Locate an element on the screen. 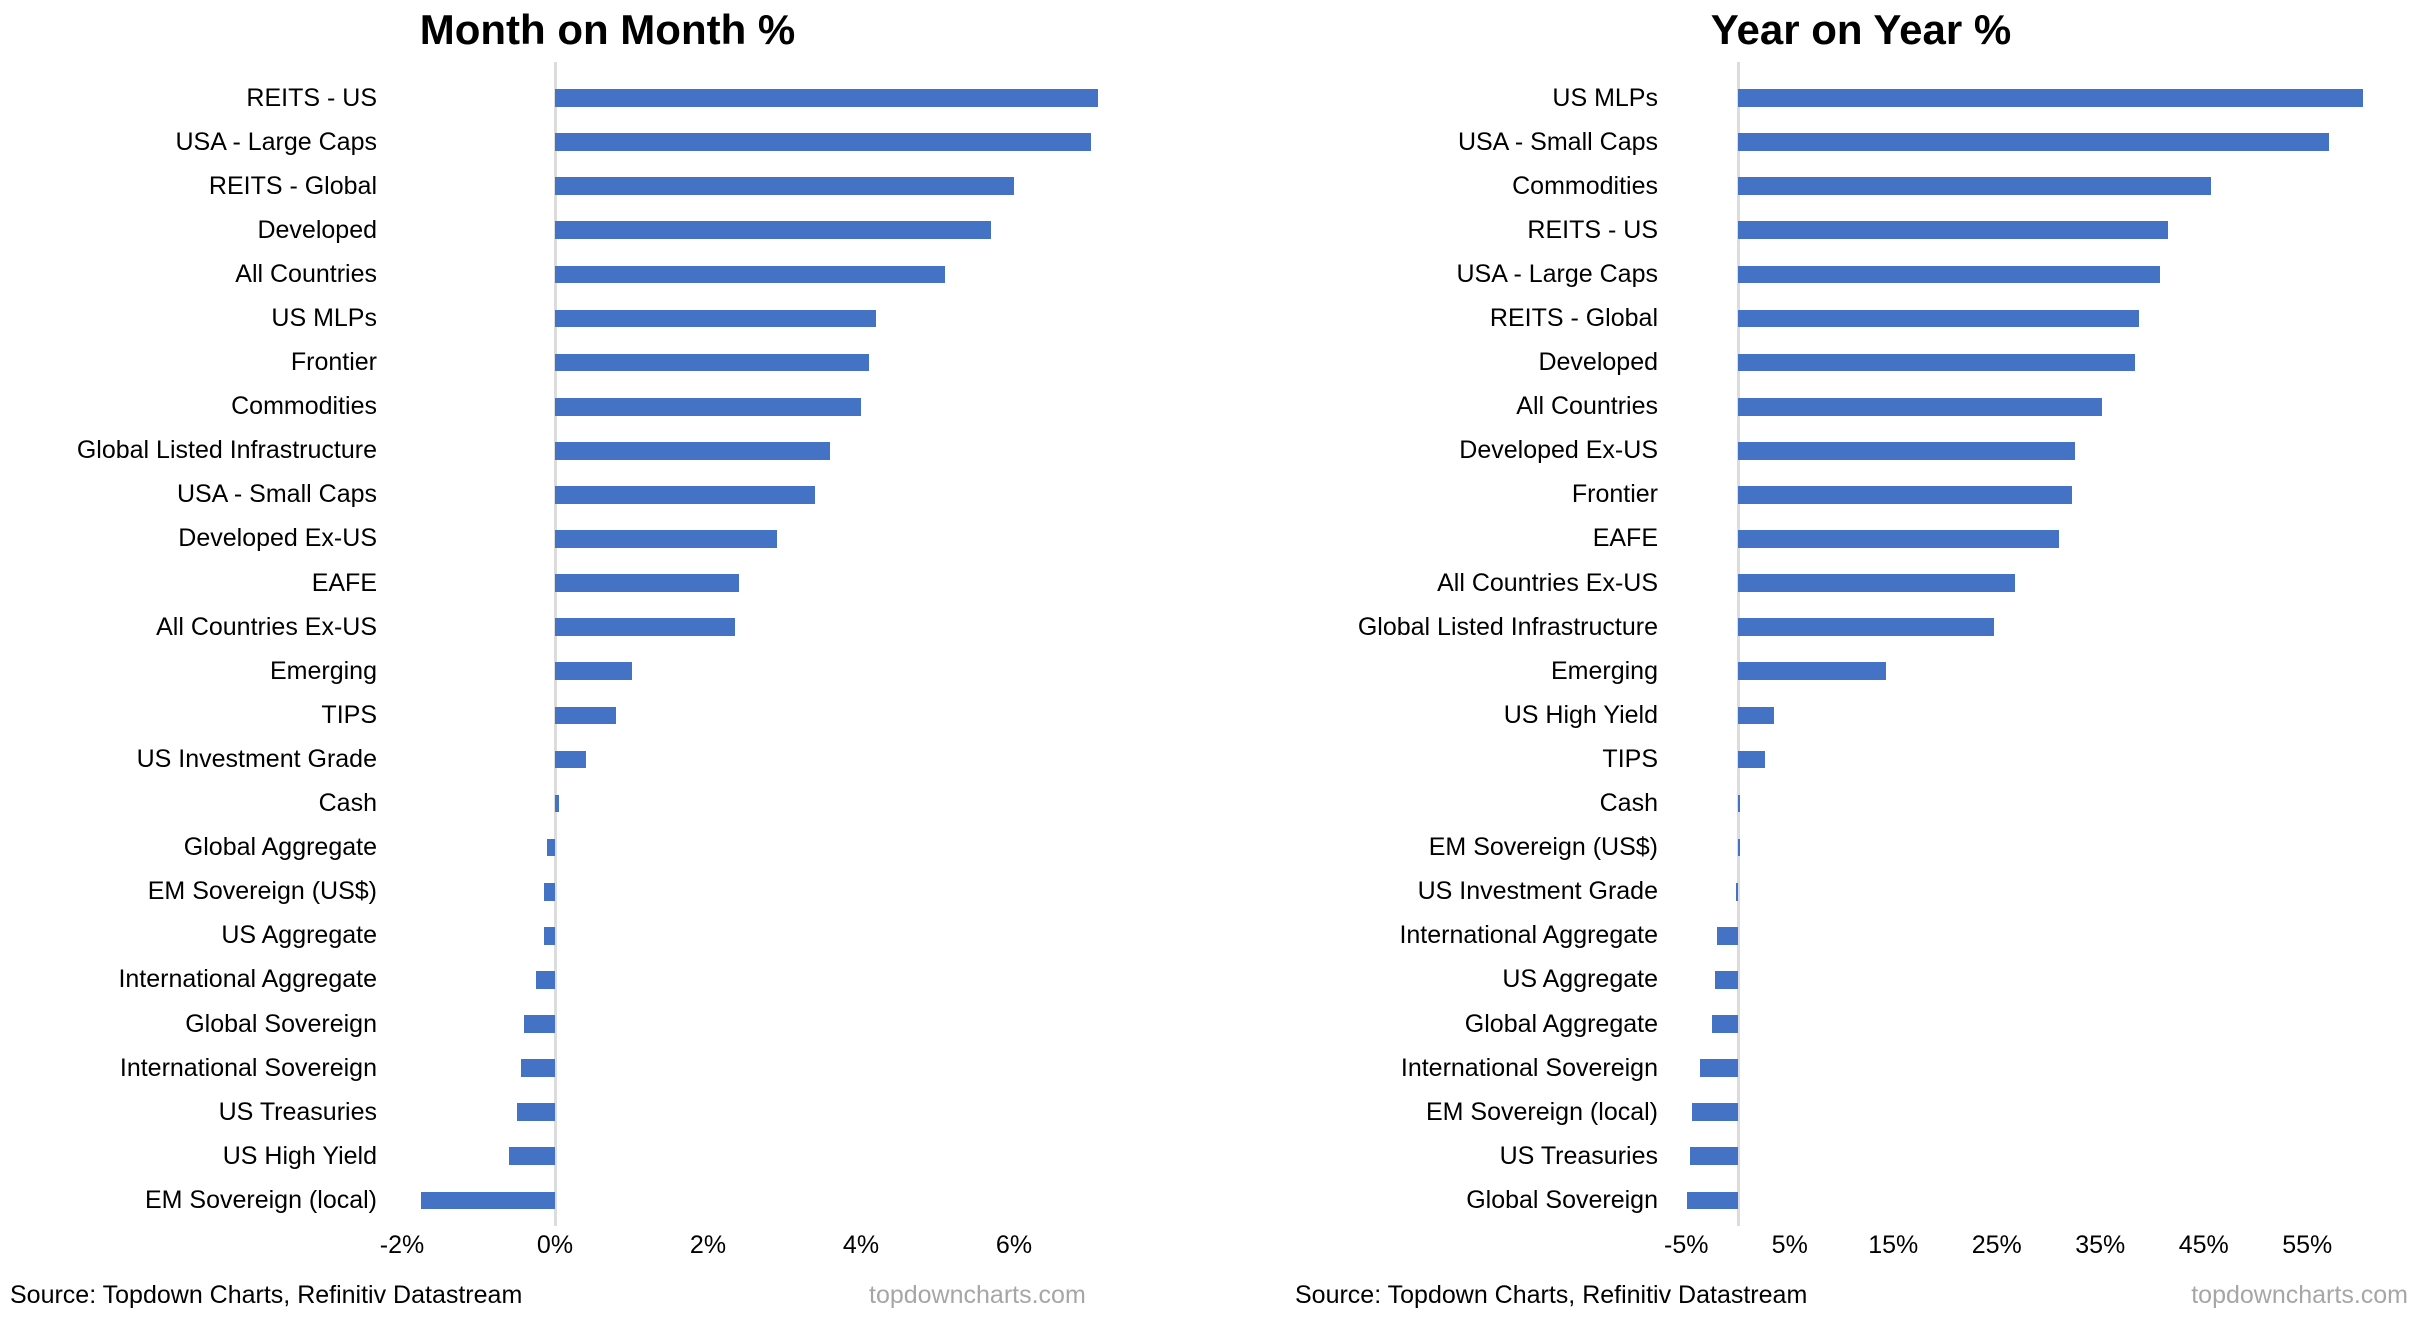 Image resolution: width=2429 pixels, height=1323 pixels. bar-row: Developed is located at coordinates (607, 230).